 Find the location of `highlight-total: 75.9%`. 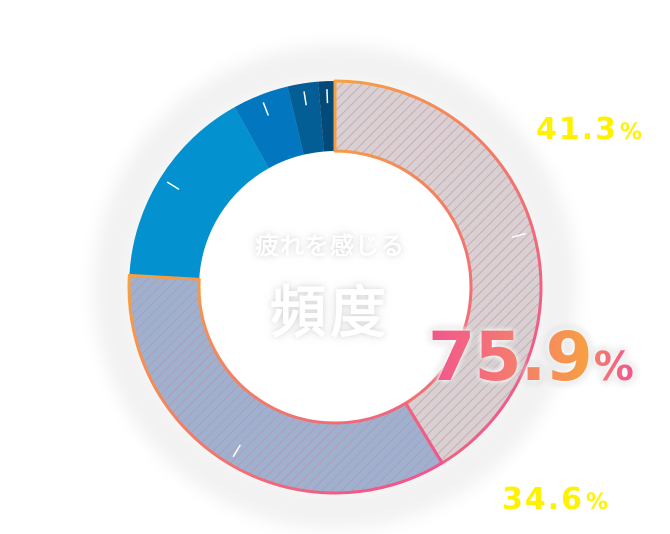

highlight-total: 75.9% is located at coordinates (531, 357).